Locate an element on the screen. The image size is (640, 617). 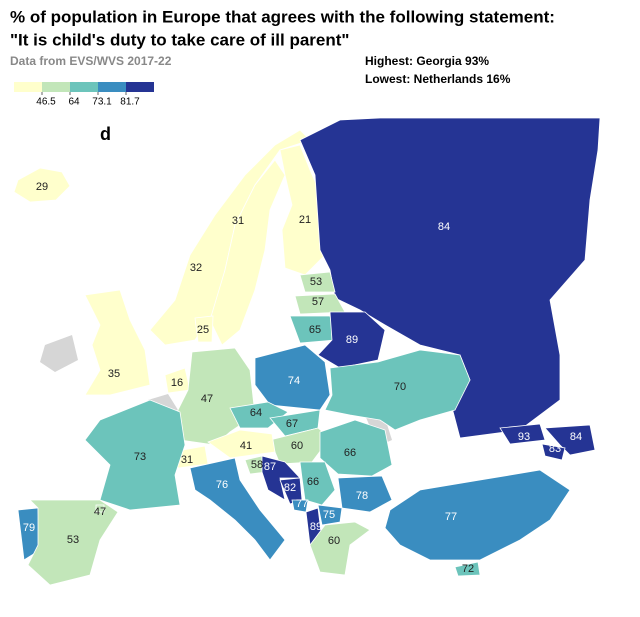
legend-label: 46.5 is located at coordinates (46, 102).